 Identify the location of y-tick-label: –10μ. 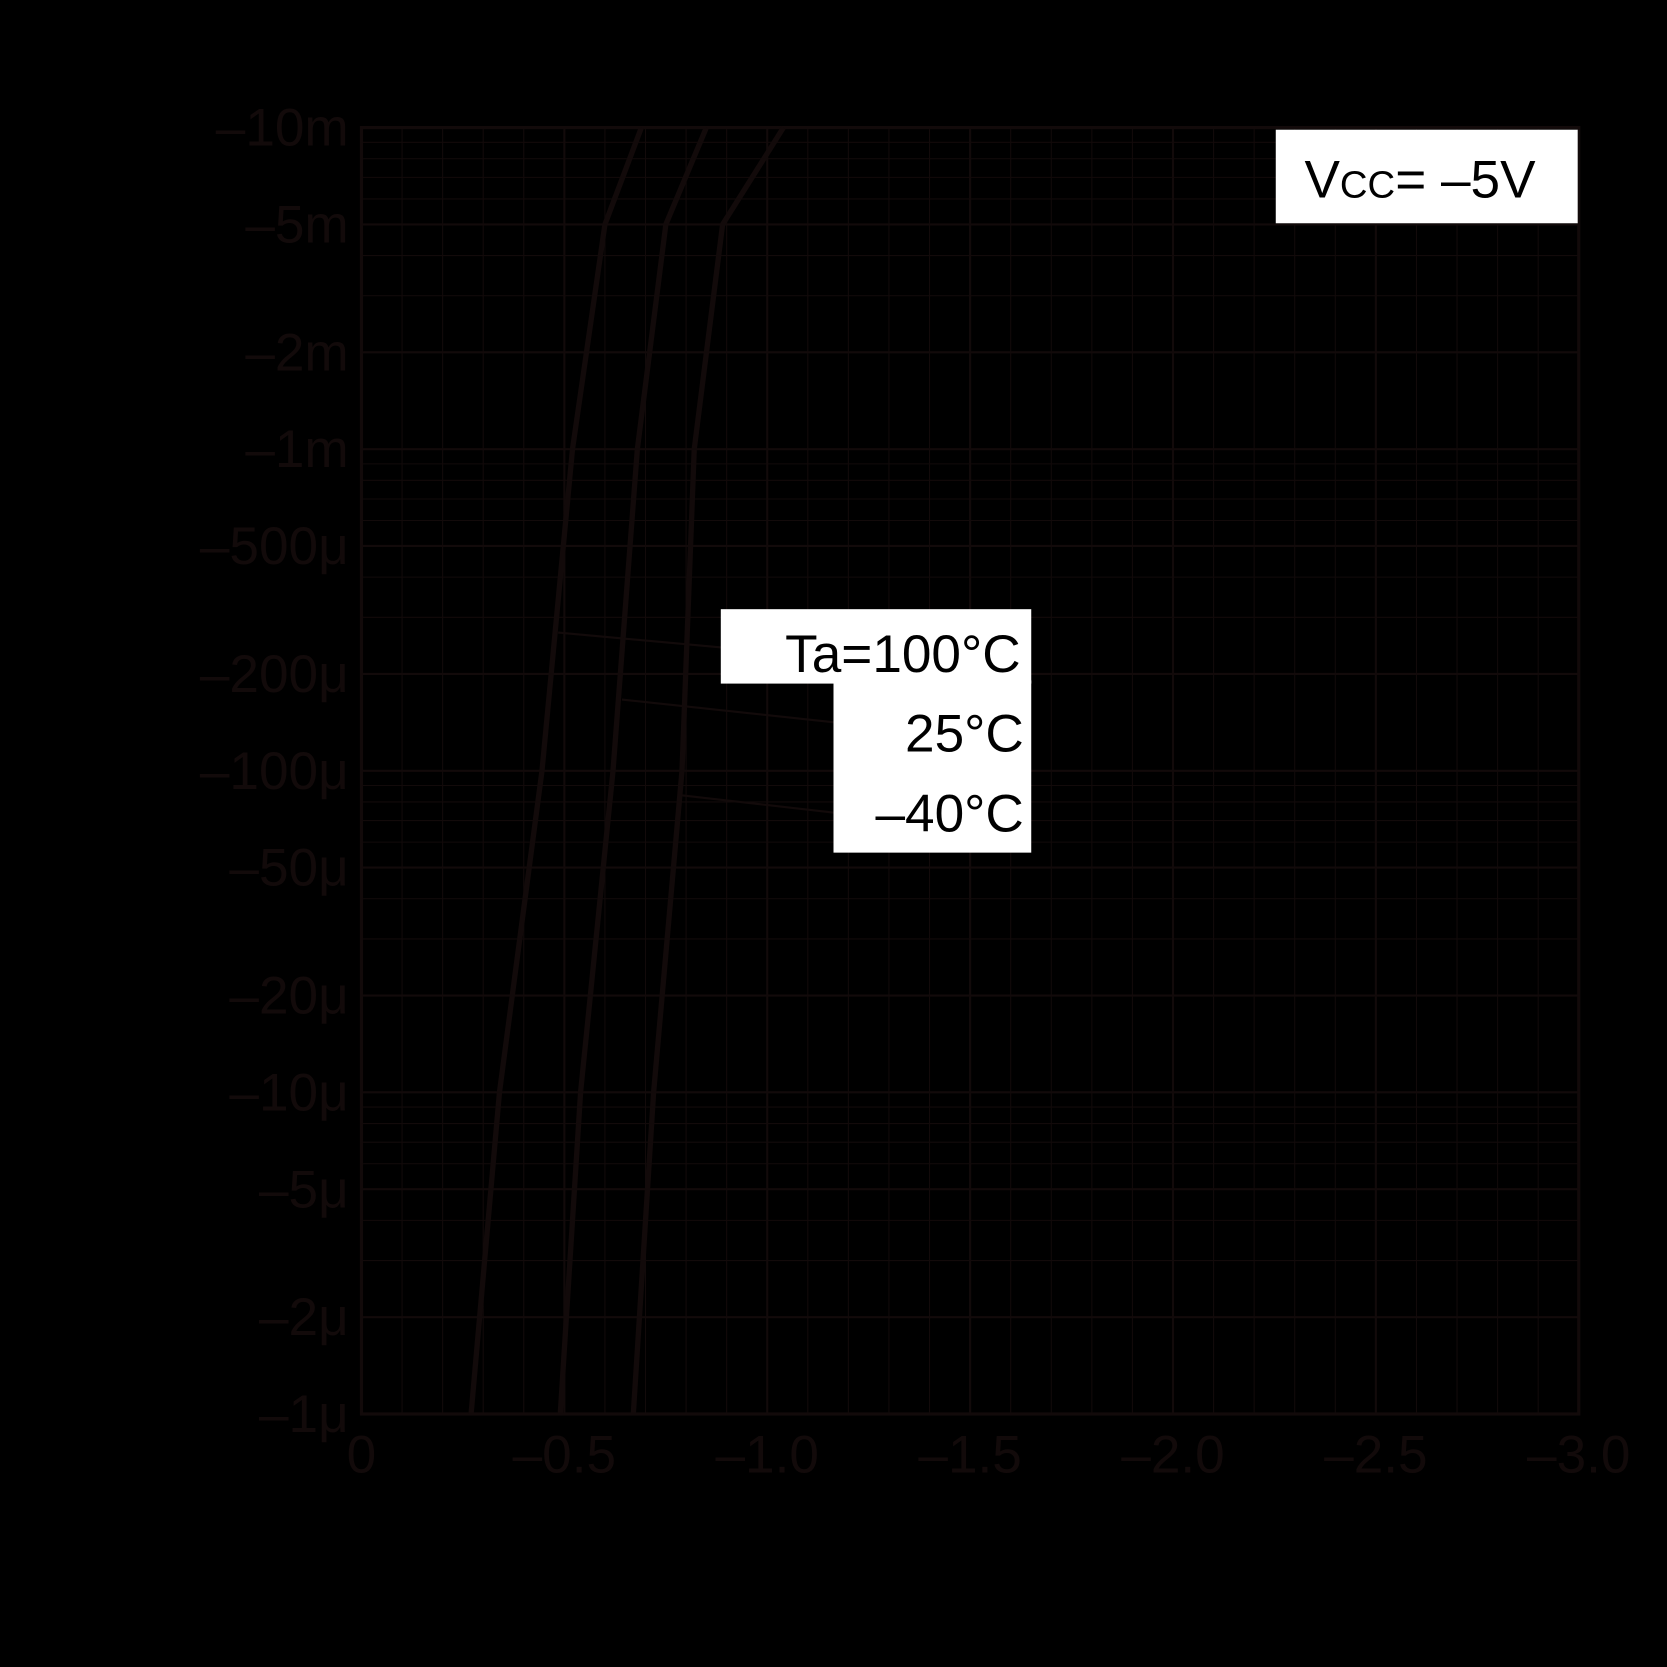
(288, 1092).